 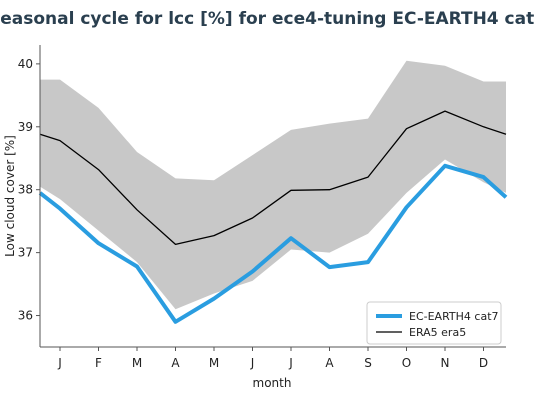 What do you see at coordinates (483, 363) in the screenshot?
I see `x-tick-label: D` at bounding box center [483, 363].